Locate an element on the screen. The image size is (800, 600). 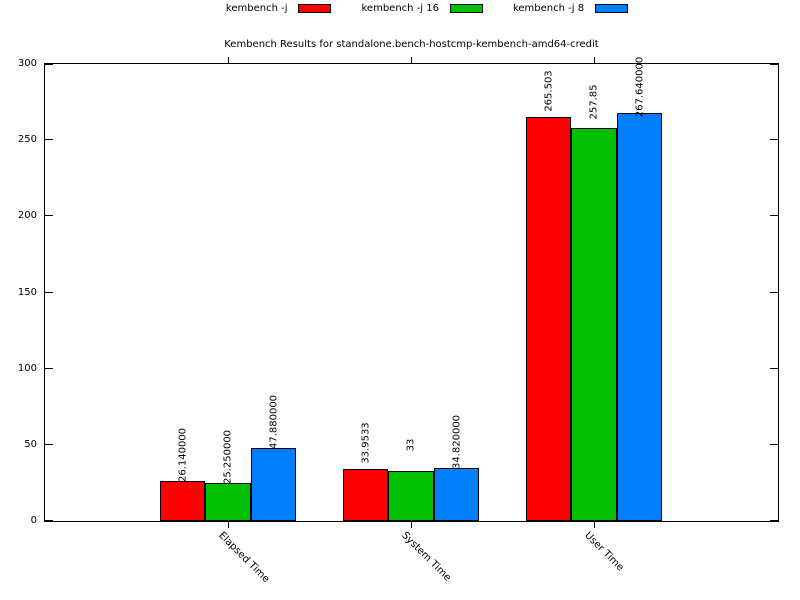
legend: kembench -j kembench -j 16 kembench -j 8 is located at coordinates (427, 8).